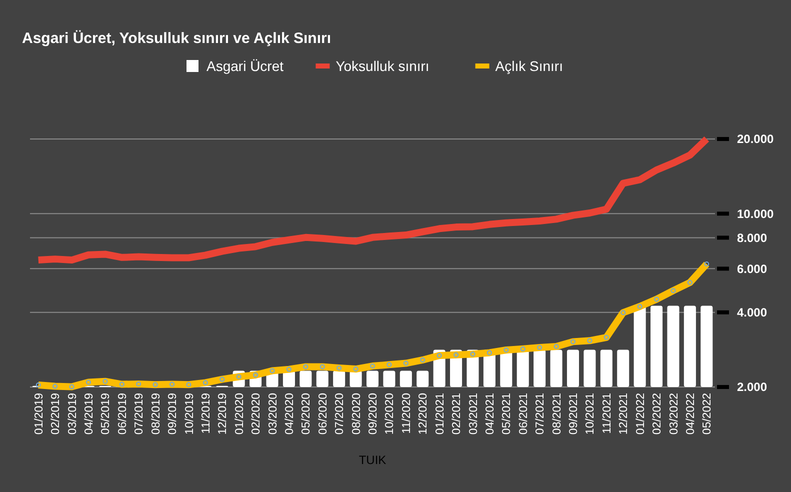 The height and width of the screenshot is (492, 791). What do you see at coordinates (752, 313) in the screenshot?
I see `y-tick-label: 4.000` at bounding box center [752, 313].